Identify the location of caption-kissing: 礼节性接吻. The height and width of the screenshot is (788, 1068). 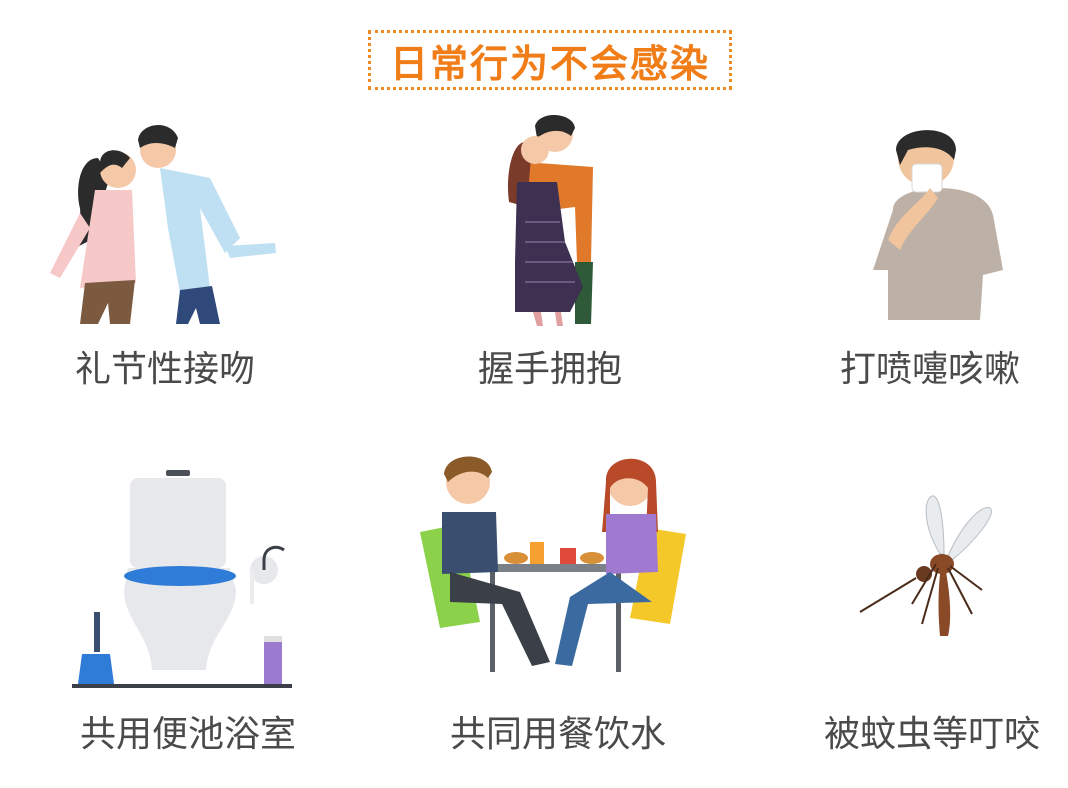
(164, 369).